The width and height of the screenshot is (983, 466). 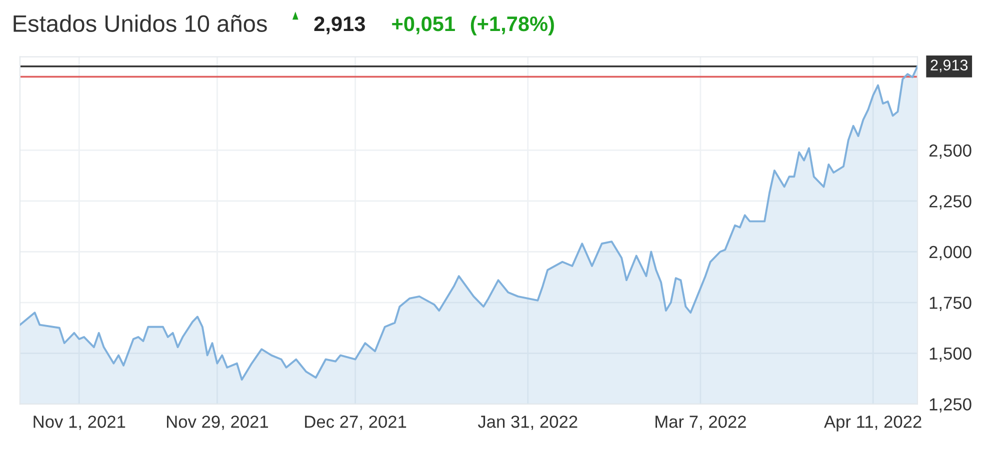 I want to click on y-tick-label: 2,250, so click(x=950, y=202).